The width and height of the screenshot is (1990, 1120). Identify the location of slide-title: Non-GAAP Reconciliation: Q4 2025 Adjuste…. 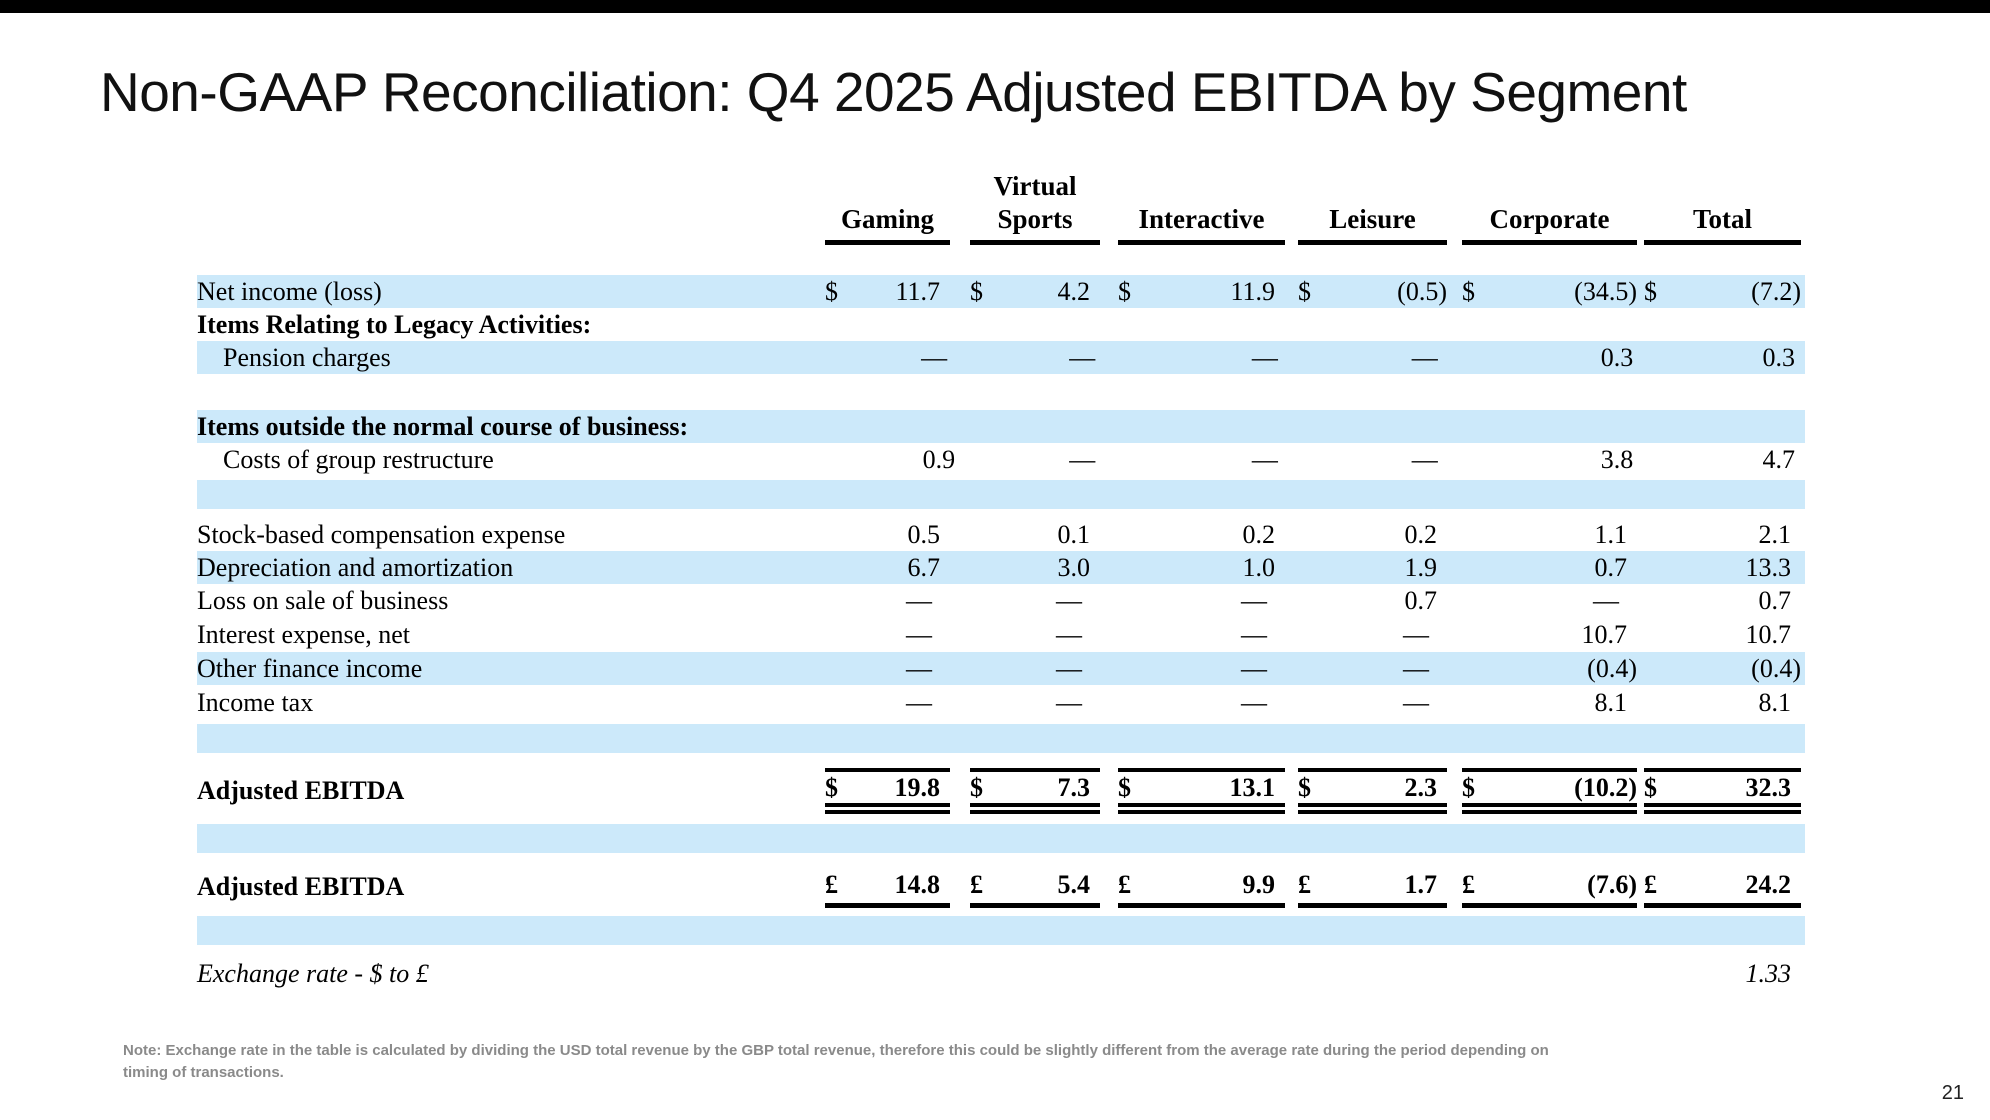
(893, 92).